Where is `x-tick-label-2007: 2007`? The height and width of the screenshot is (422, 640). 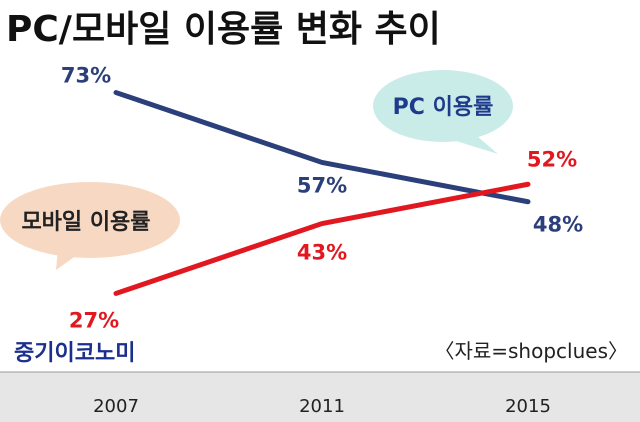
x-tick-label-2007: 2007 is located at coordinates (116, 406).